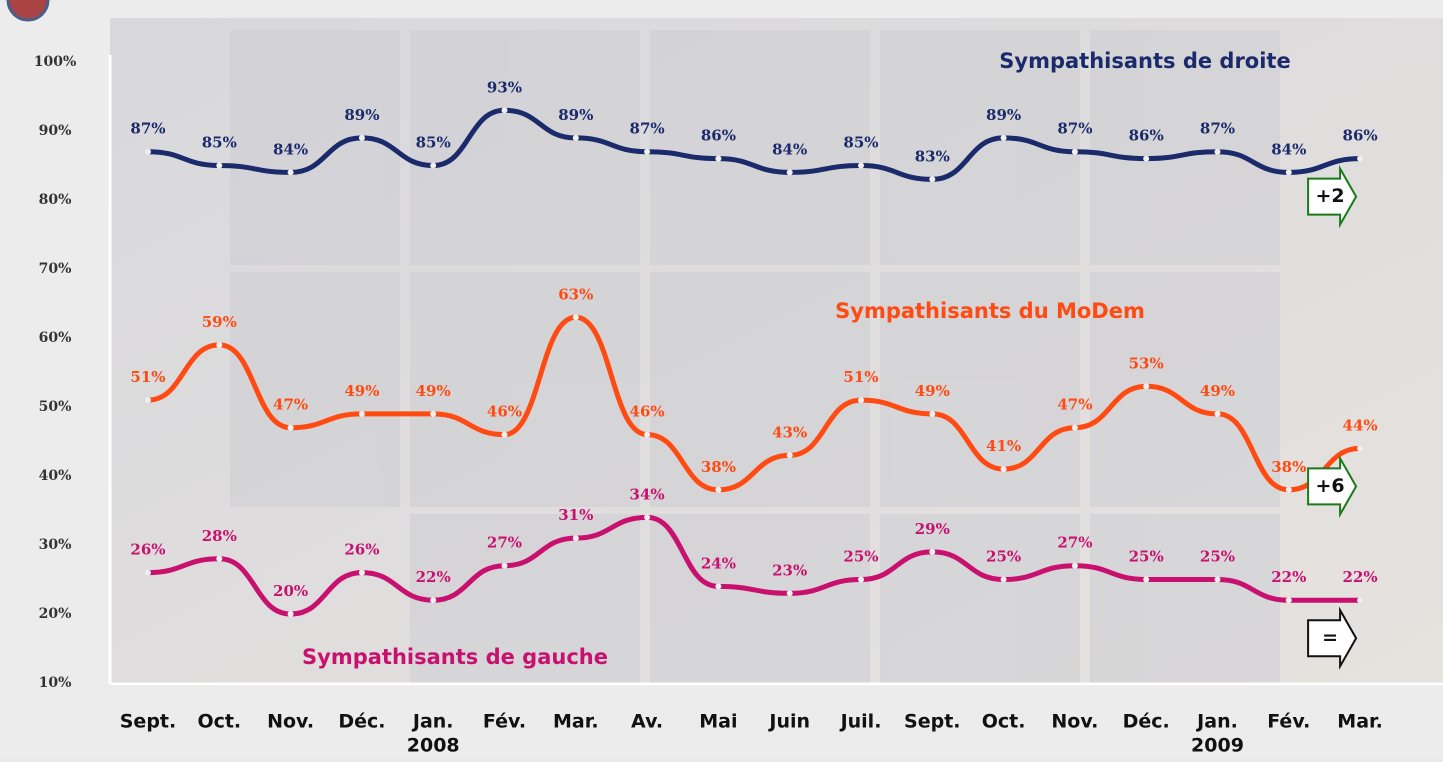  Describe the element at coordinates (55, 683) in the screenshot. I see `y-tick-label: 10%` at that location.